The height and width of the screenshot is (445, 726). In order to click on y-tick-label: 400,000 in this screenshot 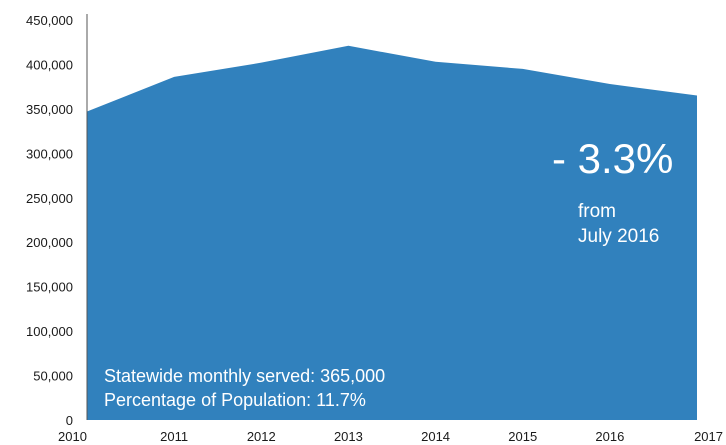, I will do `click(49, 64)`.